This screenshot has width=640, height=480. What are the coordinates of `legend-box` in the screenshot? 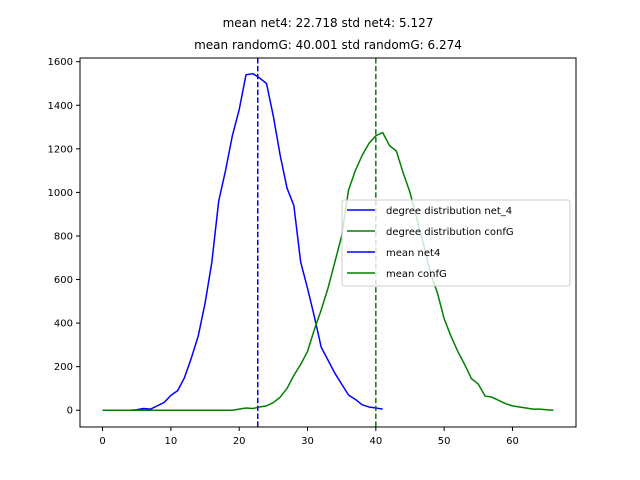 It's located at (456, 243).